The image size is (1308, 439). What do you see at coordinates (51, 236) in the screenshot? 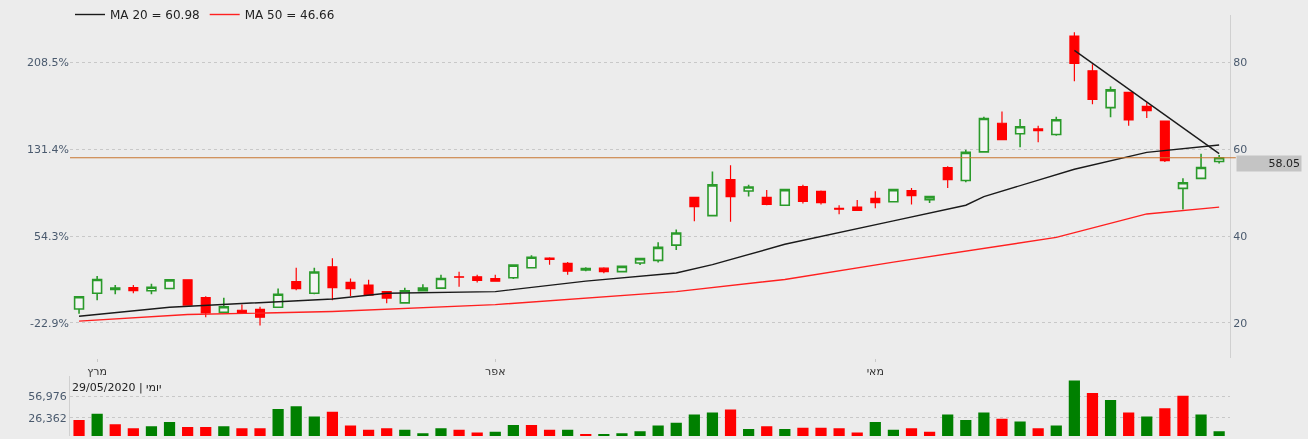
I see `y2-tick-label: 54.3%` at bounding box center [51, 236].